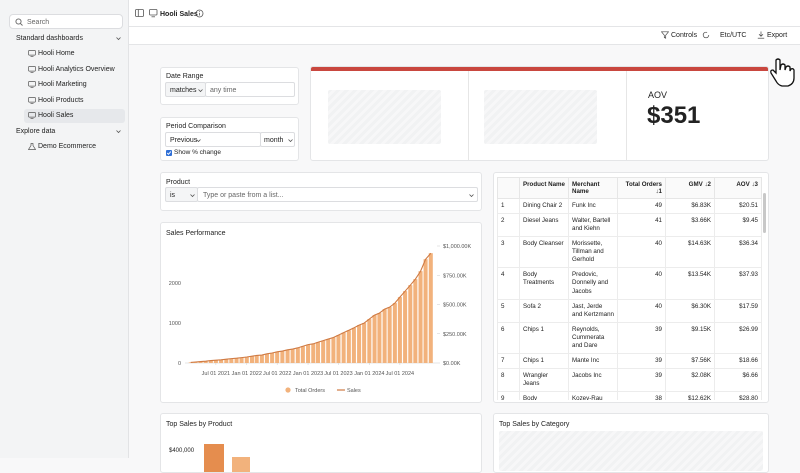 This screenshot has height=473, width=800. I want to click on refresh-icon, so click(706, 35).